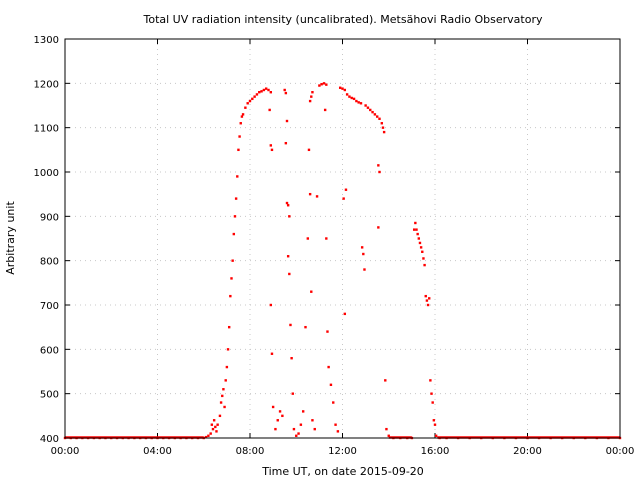 The height and width of the screenshot is (480, 640). What do you see at coordinates (46, 84) in the screenshot?
I see `y-tick-label: 1200` at bounding box center [46, 84].